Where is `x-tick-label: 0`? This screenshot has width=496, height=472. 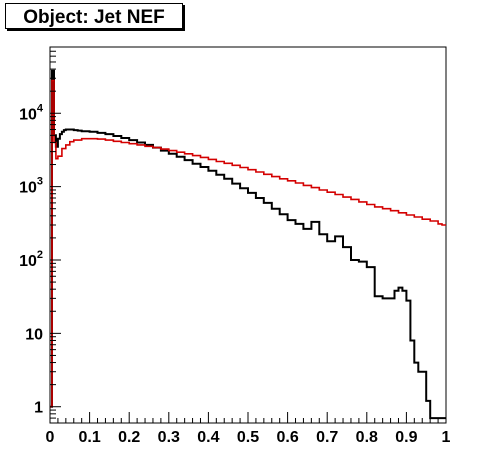 x-tick-label: 0 is located at coordinates (50, 437).